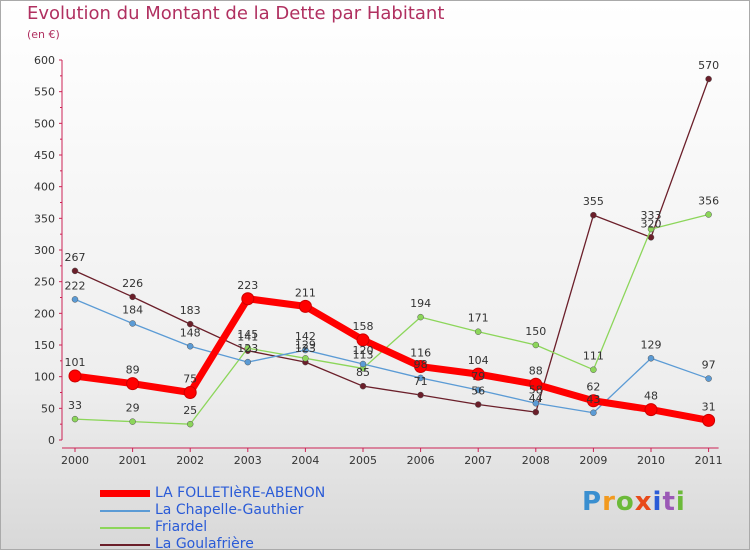  Describe the element at coordinates (44, 250) in the screenshot. I see `y-tick-label: 300` at that location.